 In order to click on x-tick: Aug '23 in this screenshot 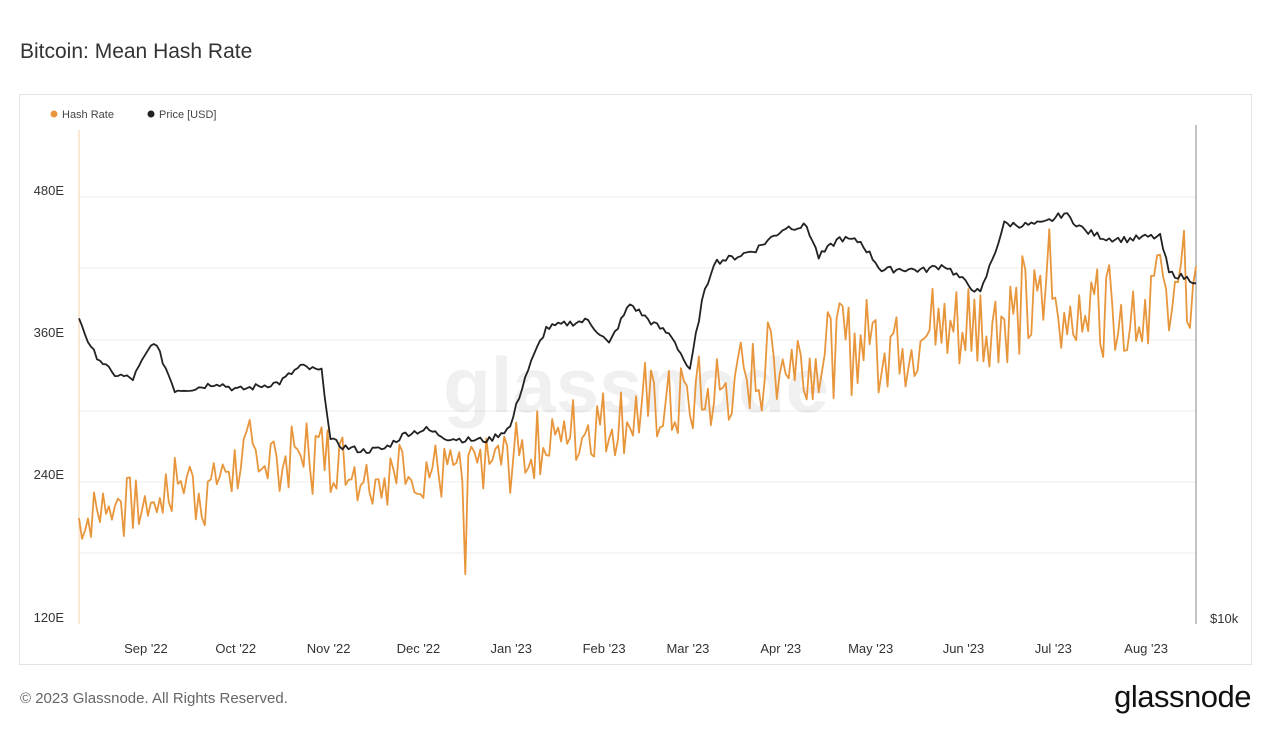, I will do `click(1146, 648)`.